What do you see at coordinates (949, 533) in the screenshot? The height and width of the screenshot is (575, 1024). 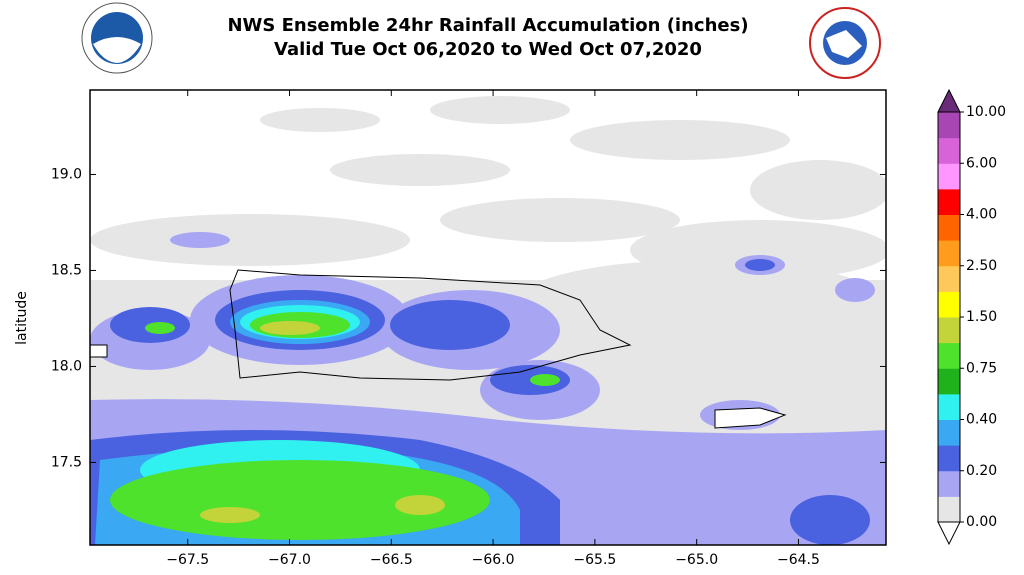 I see `colorbar-under` at bounding box center [949, 533].